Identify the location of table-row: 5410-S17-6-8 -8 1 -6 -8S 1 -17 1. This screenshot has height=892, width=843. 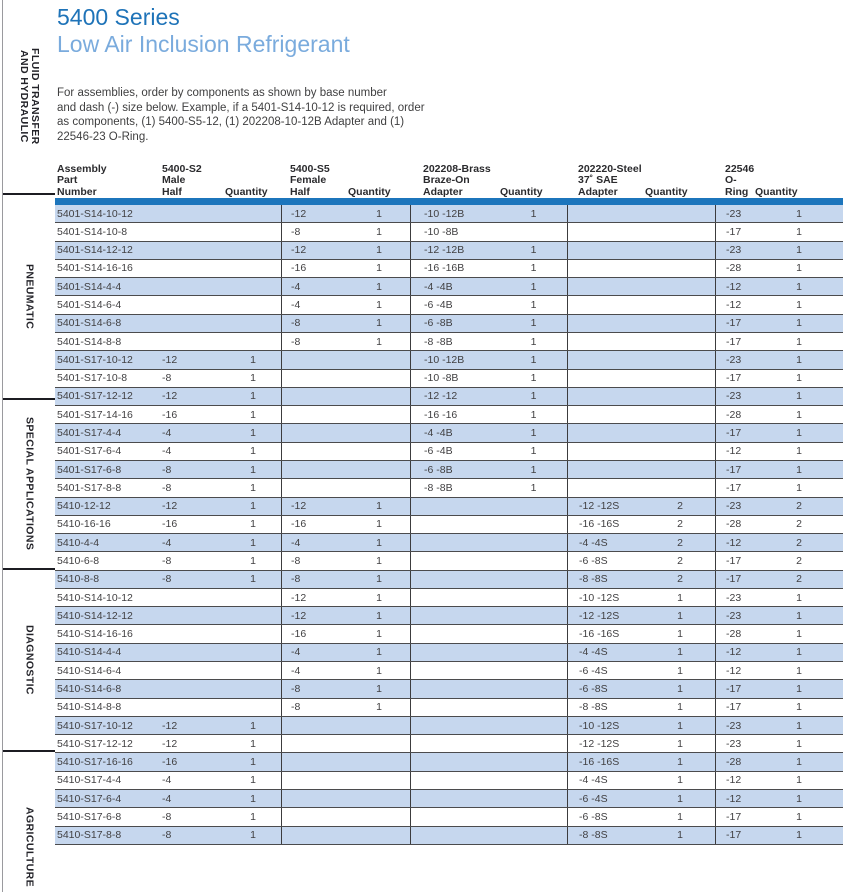
(449, 817).